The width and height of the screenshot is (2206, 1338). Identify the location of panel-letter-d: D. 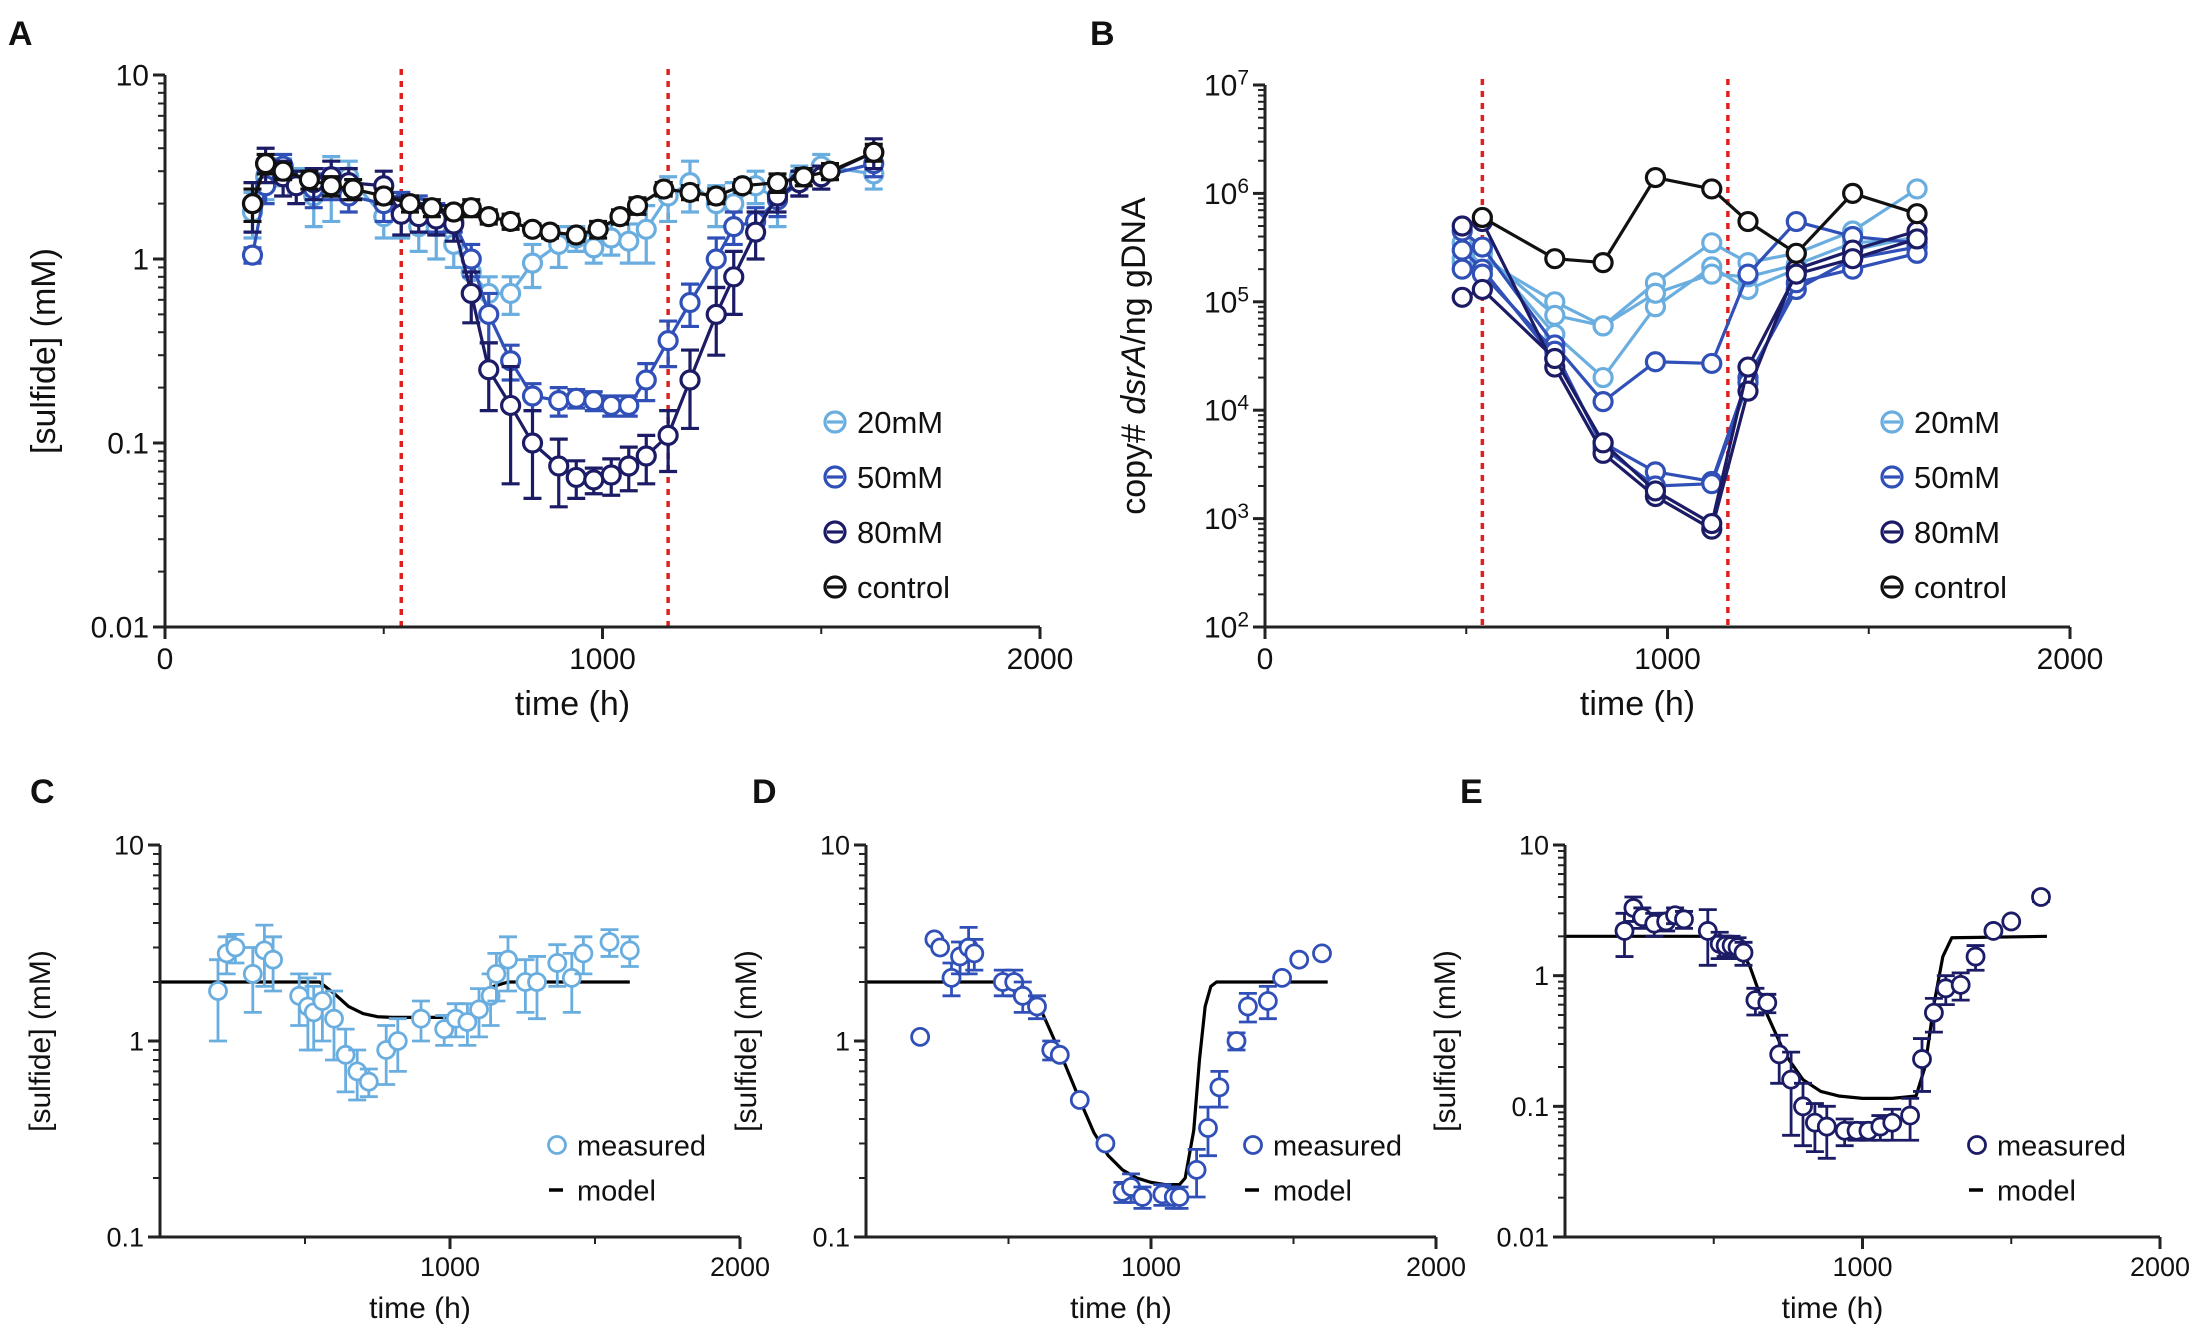
(764, 792).